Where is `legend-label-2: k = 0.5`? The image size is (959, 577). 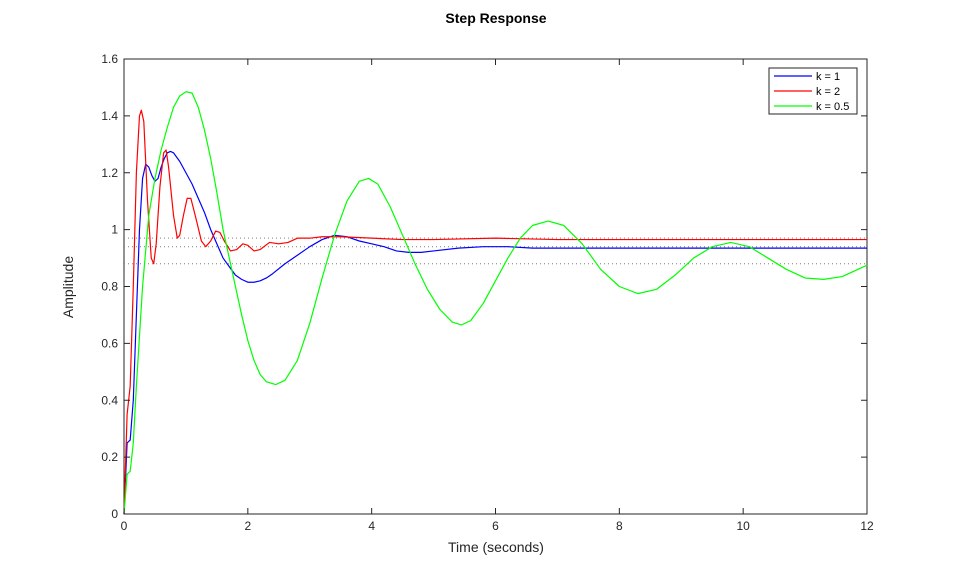 legend-label-2: k = 0.5 is located at coordinates (832, 107).